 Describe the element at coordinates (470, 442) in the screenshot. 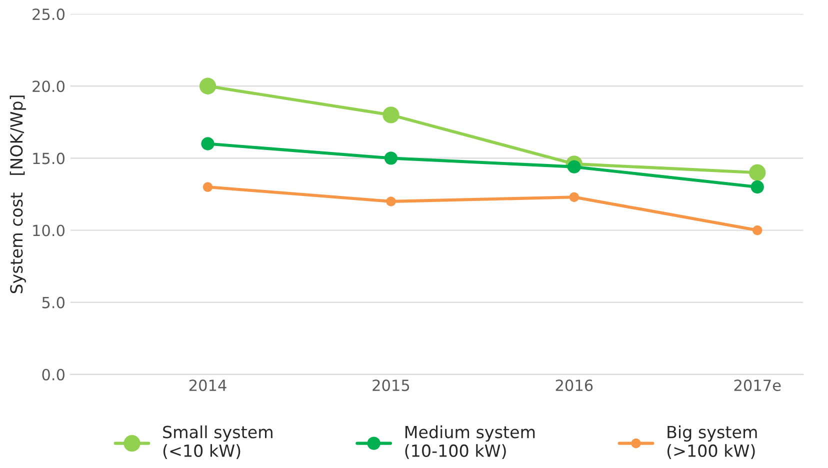

I see `legend-label: Medium system (10-100 kW)` at that location.